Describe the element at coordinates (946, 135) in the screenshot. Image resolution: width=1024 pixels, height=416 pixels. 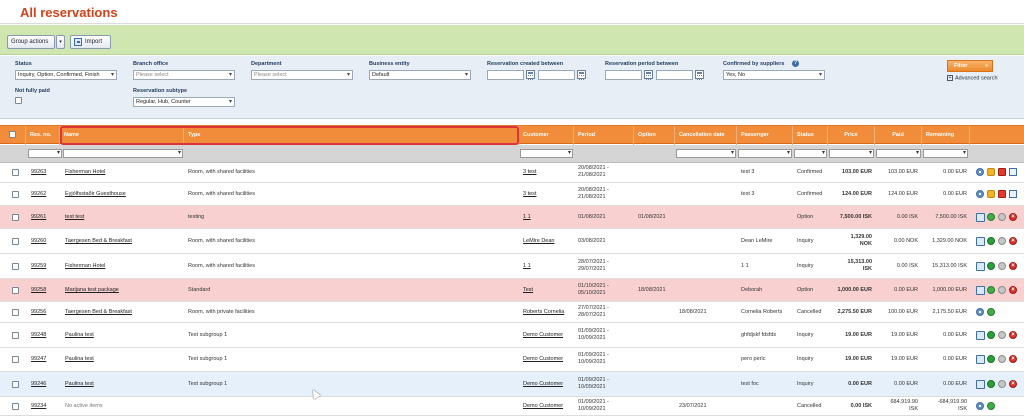
I see `column-header-remaining: Remaining` at that location.